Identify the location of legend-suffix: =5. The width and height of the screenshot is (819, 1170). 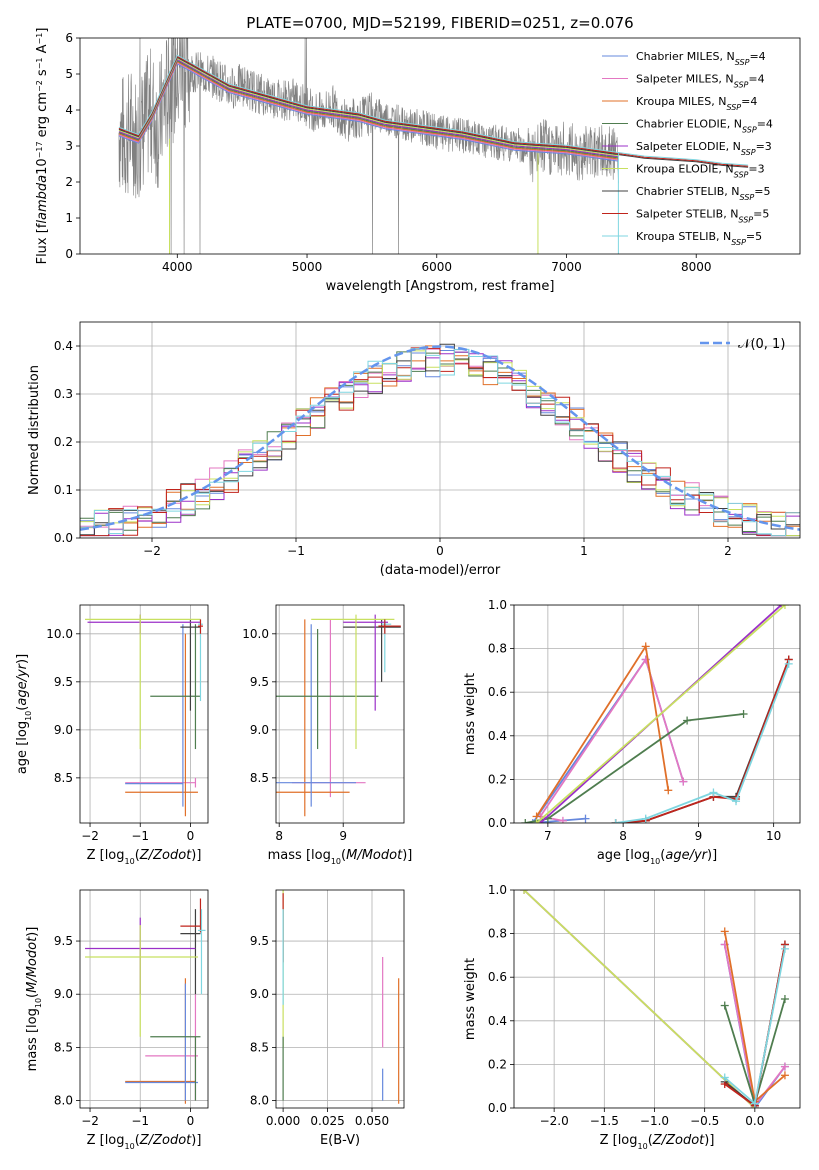
(761, 214).